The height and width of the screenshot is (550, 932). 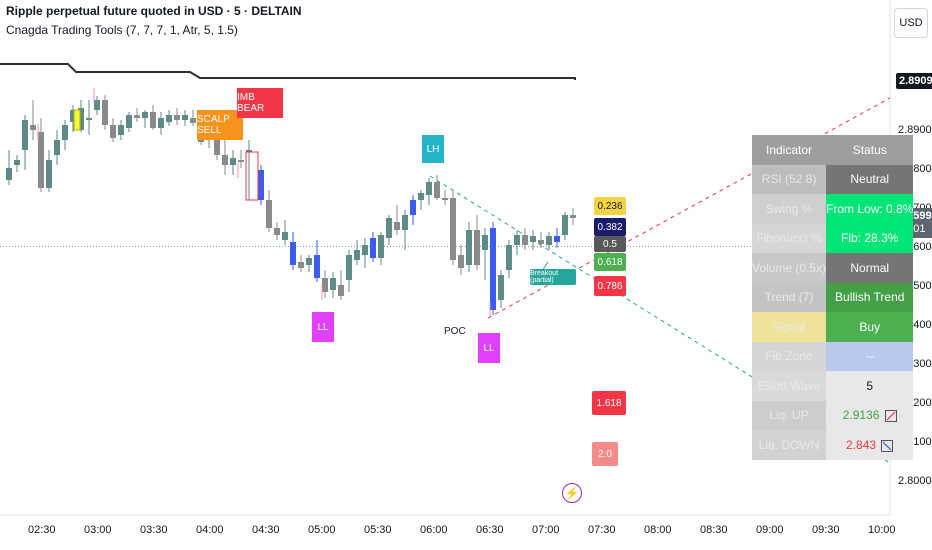 What do you see at coordinates (789, 297) in the screenshot?
I see `row-trend-label: Trend (7)` at bounding box center [789, 297].